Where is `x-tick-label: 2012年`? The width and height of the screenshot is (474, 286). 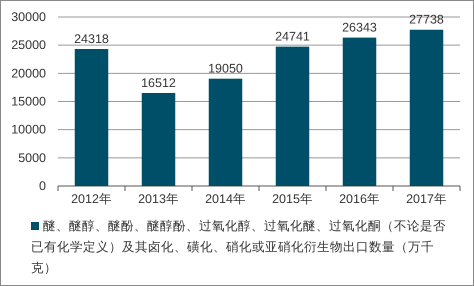 x-tick-label: 2012年 is located at coordinates (91, 199).